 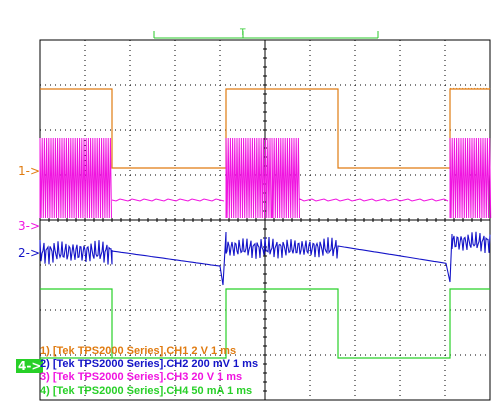 What do you see at coordinates (30, 366) in the screenshot?
I see `ch4-marker: 4->` at bounding box center [30, 366].